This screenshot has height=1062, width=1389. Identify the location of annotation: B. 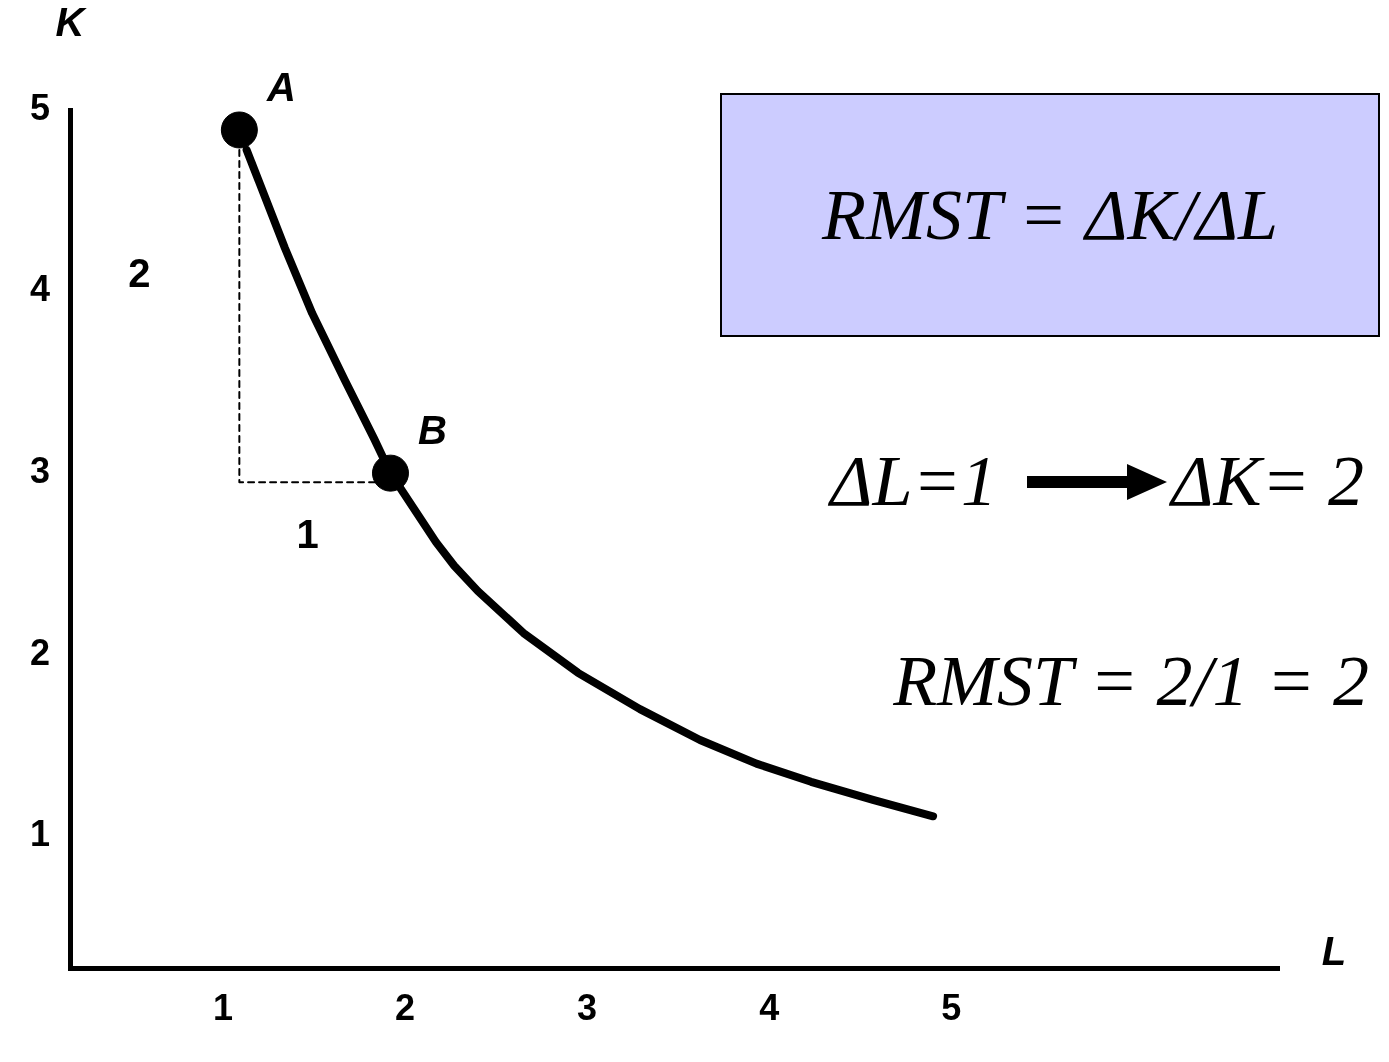
(432, 430).